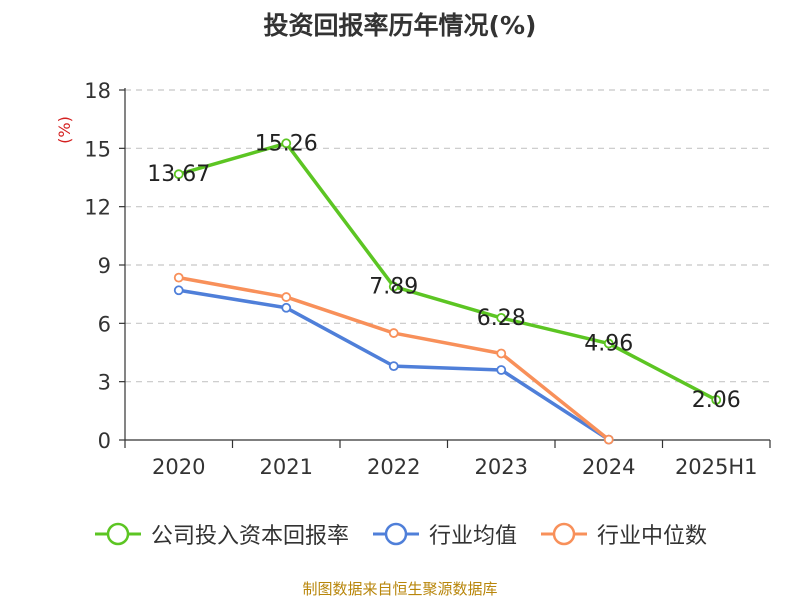 Image resolution: width=800 pixels, height=600 pixels. I want to click on data-label: 15.26, so click(286, 143).